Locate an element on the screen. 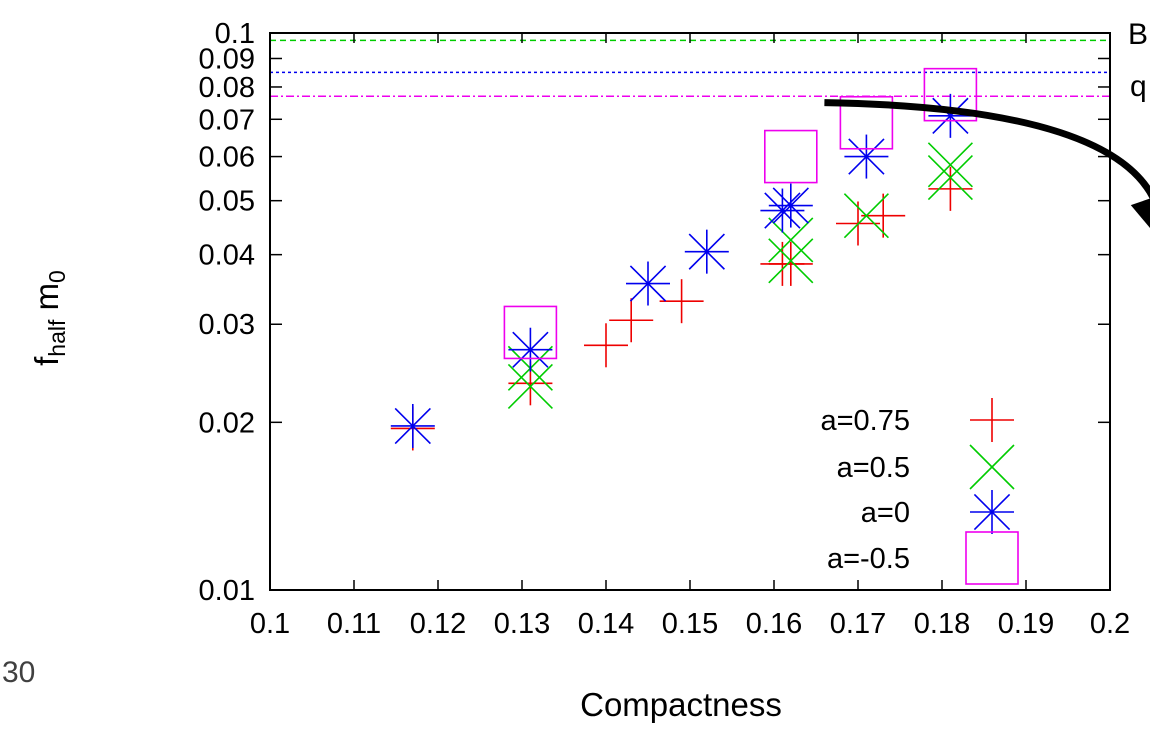 Image resolution: width=1150 pixels, height=731 pixels. legend-marker-cross is located at coordinates (992, 467).